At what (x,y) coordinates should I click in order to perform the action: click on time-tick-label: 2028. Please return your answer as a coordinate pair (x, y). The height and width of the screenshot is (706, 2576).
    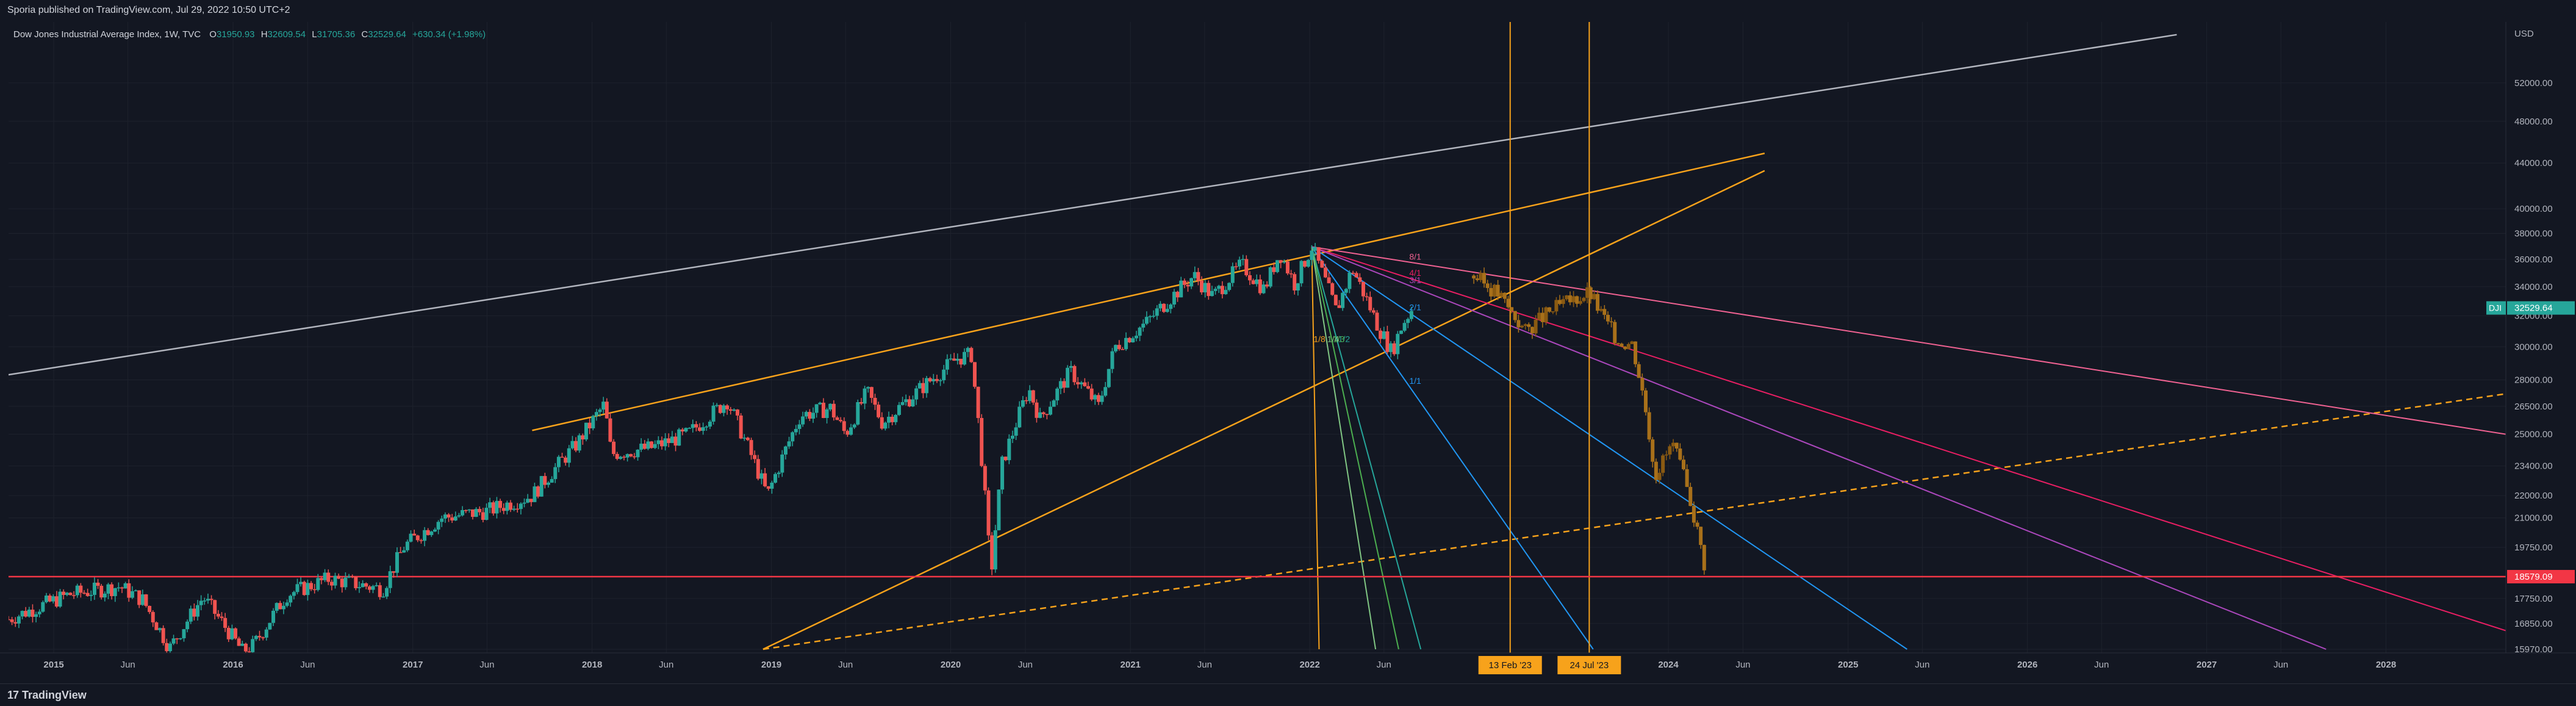
    Looking at the image, I should click on (2386, 665).